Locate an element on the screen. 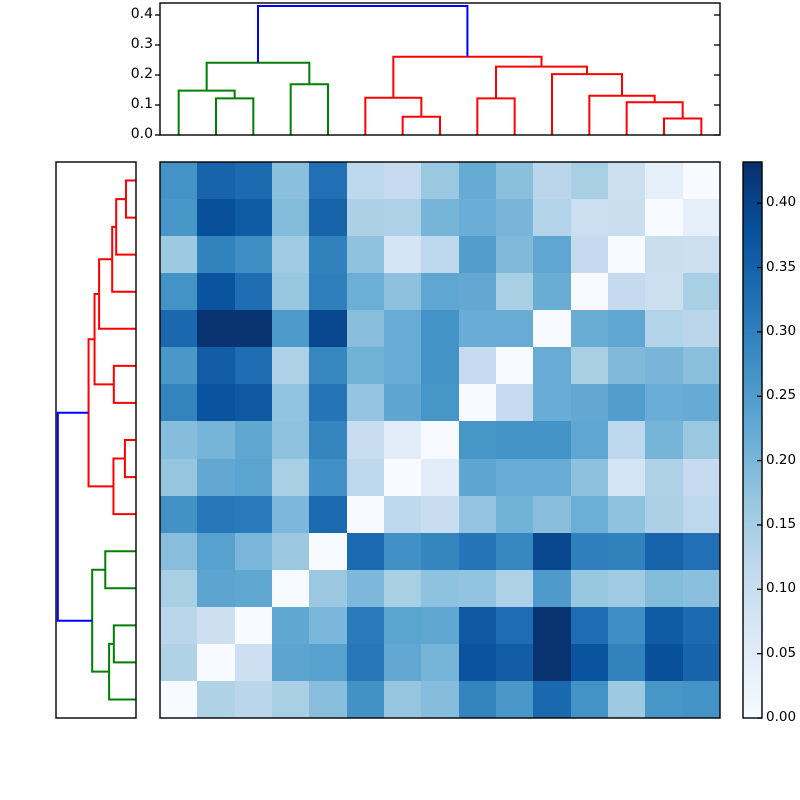 Image resolution: width=800 pixels, height=800 pixels. left-dendrogram is located at coordinates (96, 440).